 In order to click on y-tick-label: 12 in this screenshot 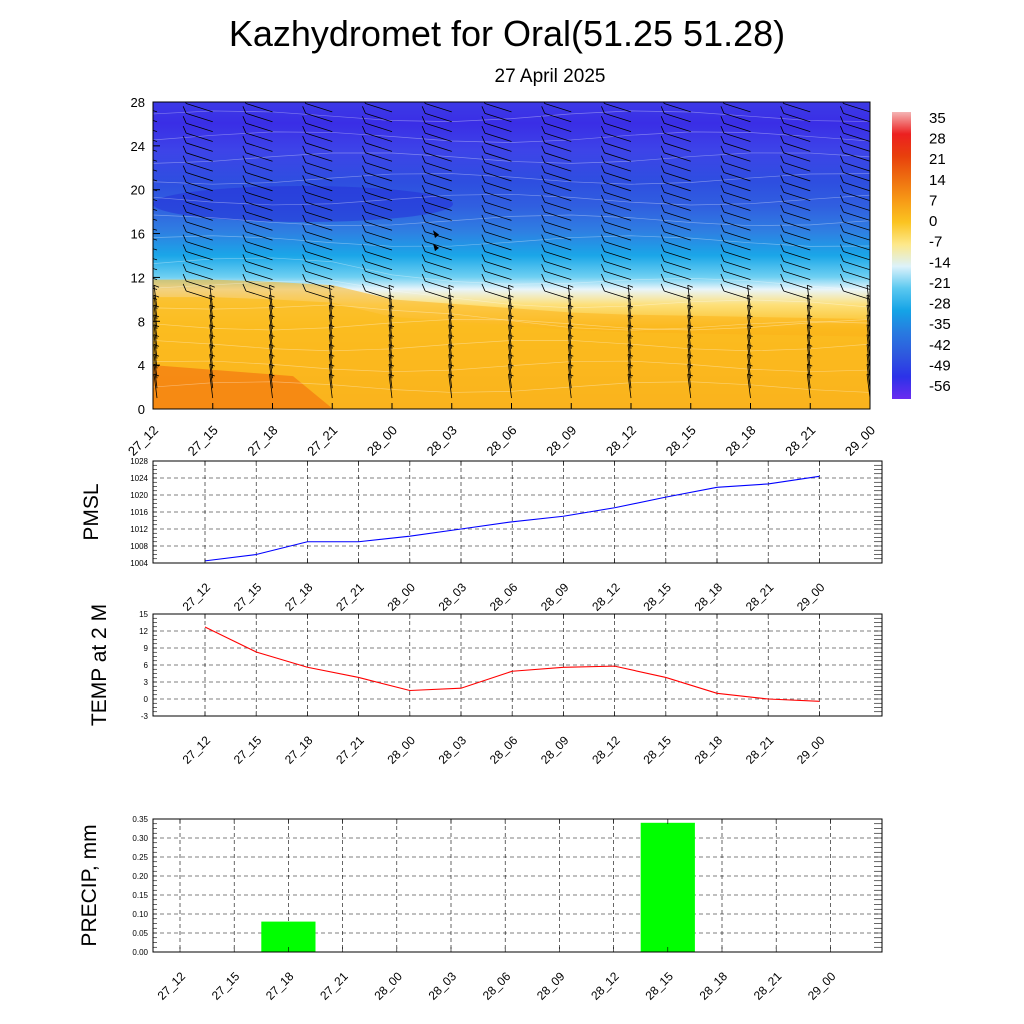, I will do `click(138, 277)`.